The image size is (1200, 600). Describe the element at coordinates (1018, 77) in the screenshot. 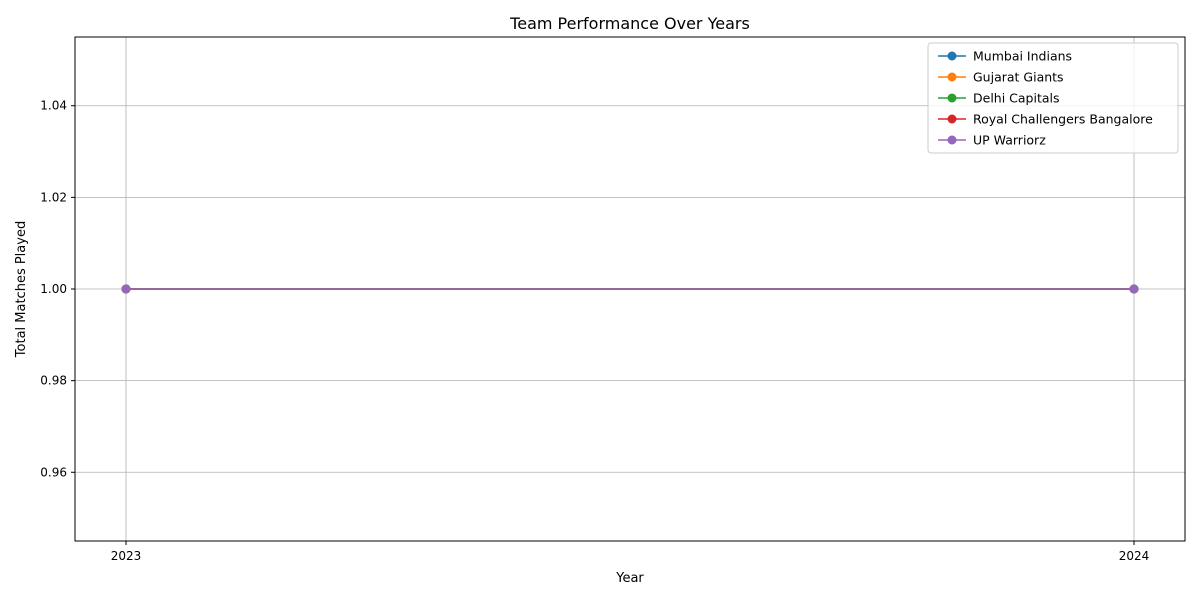

I see `legend-label: Gujarat Giants` at that location.